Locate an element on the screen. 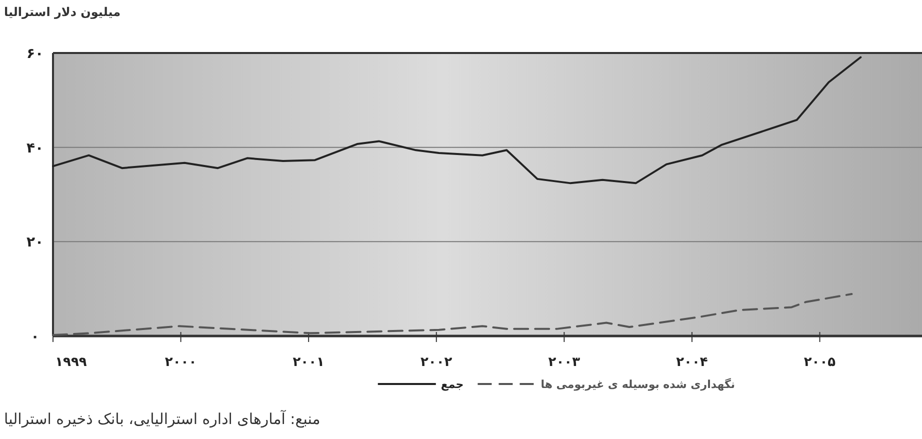 This screenshot has width=922, height=439. text: جمع is located at coordinates (452, 384).